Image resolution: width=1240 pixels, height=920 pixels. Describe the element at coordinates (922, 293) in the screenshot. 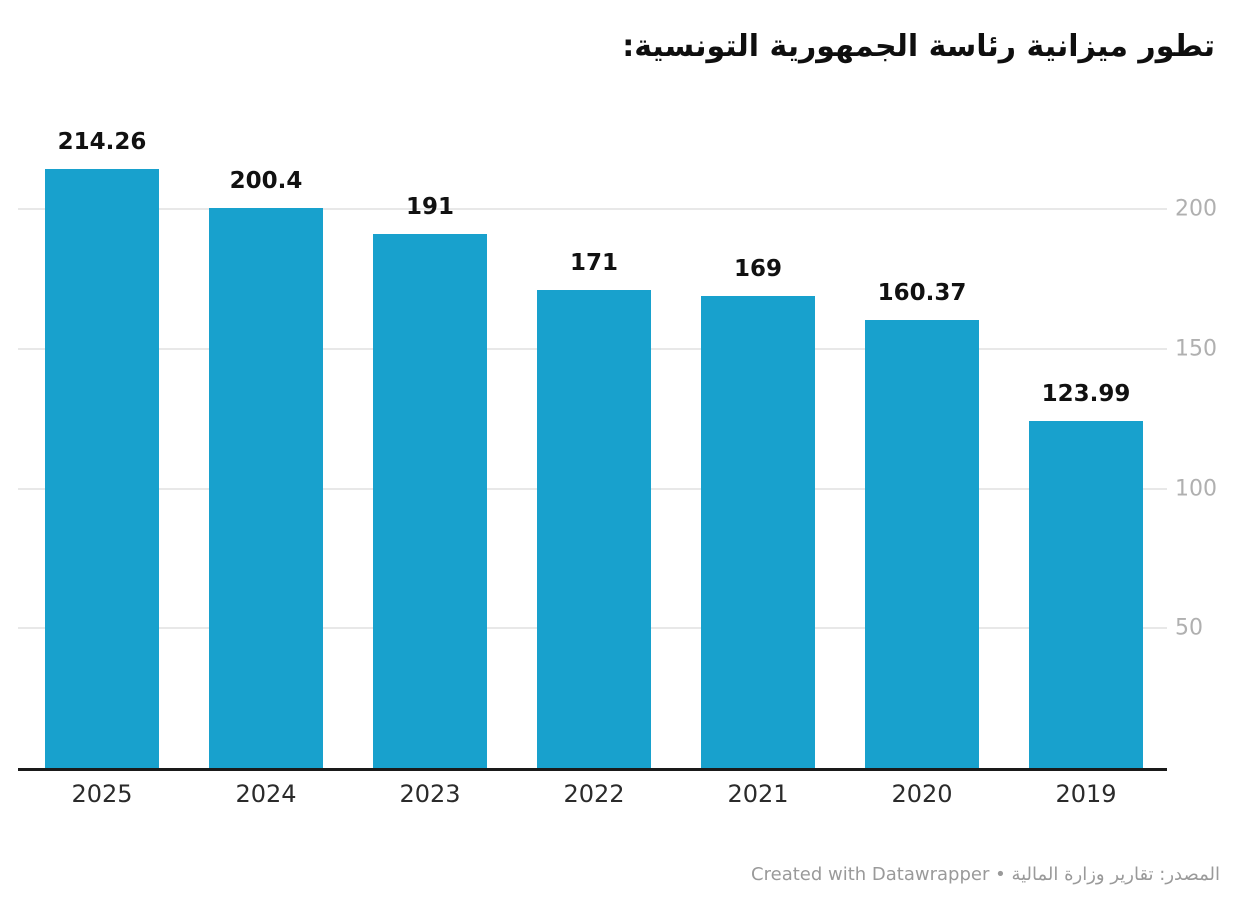

I see `value-label-2020: 160.37` at that location.